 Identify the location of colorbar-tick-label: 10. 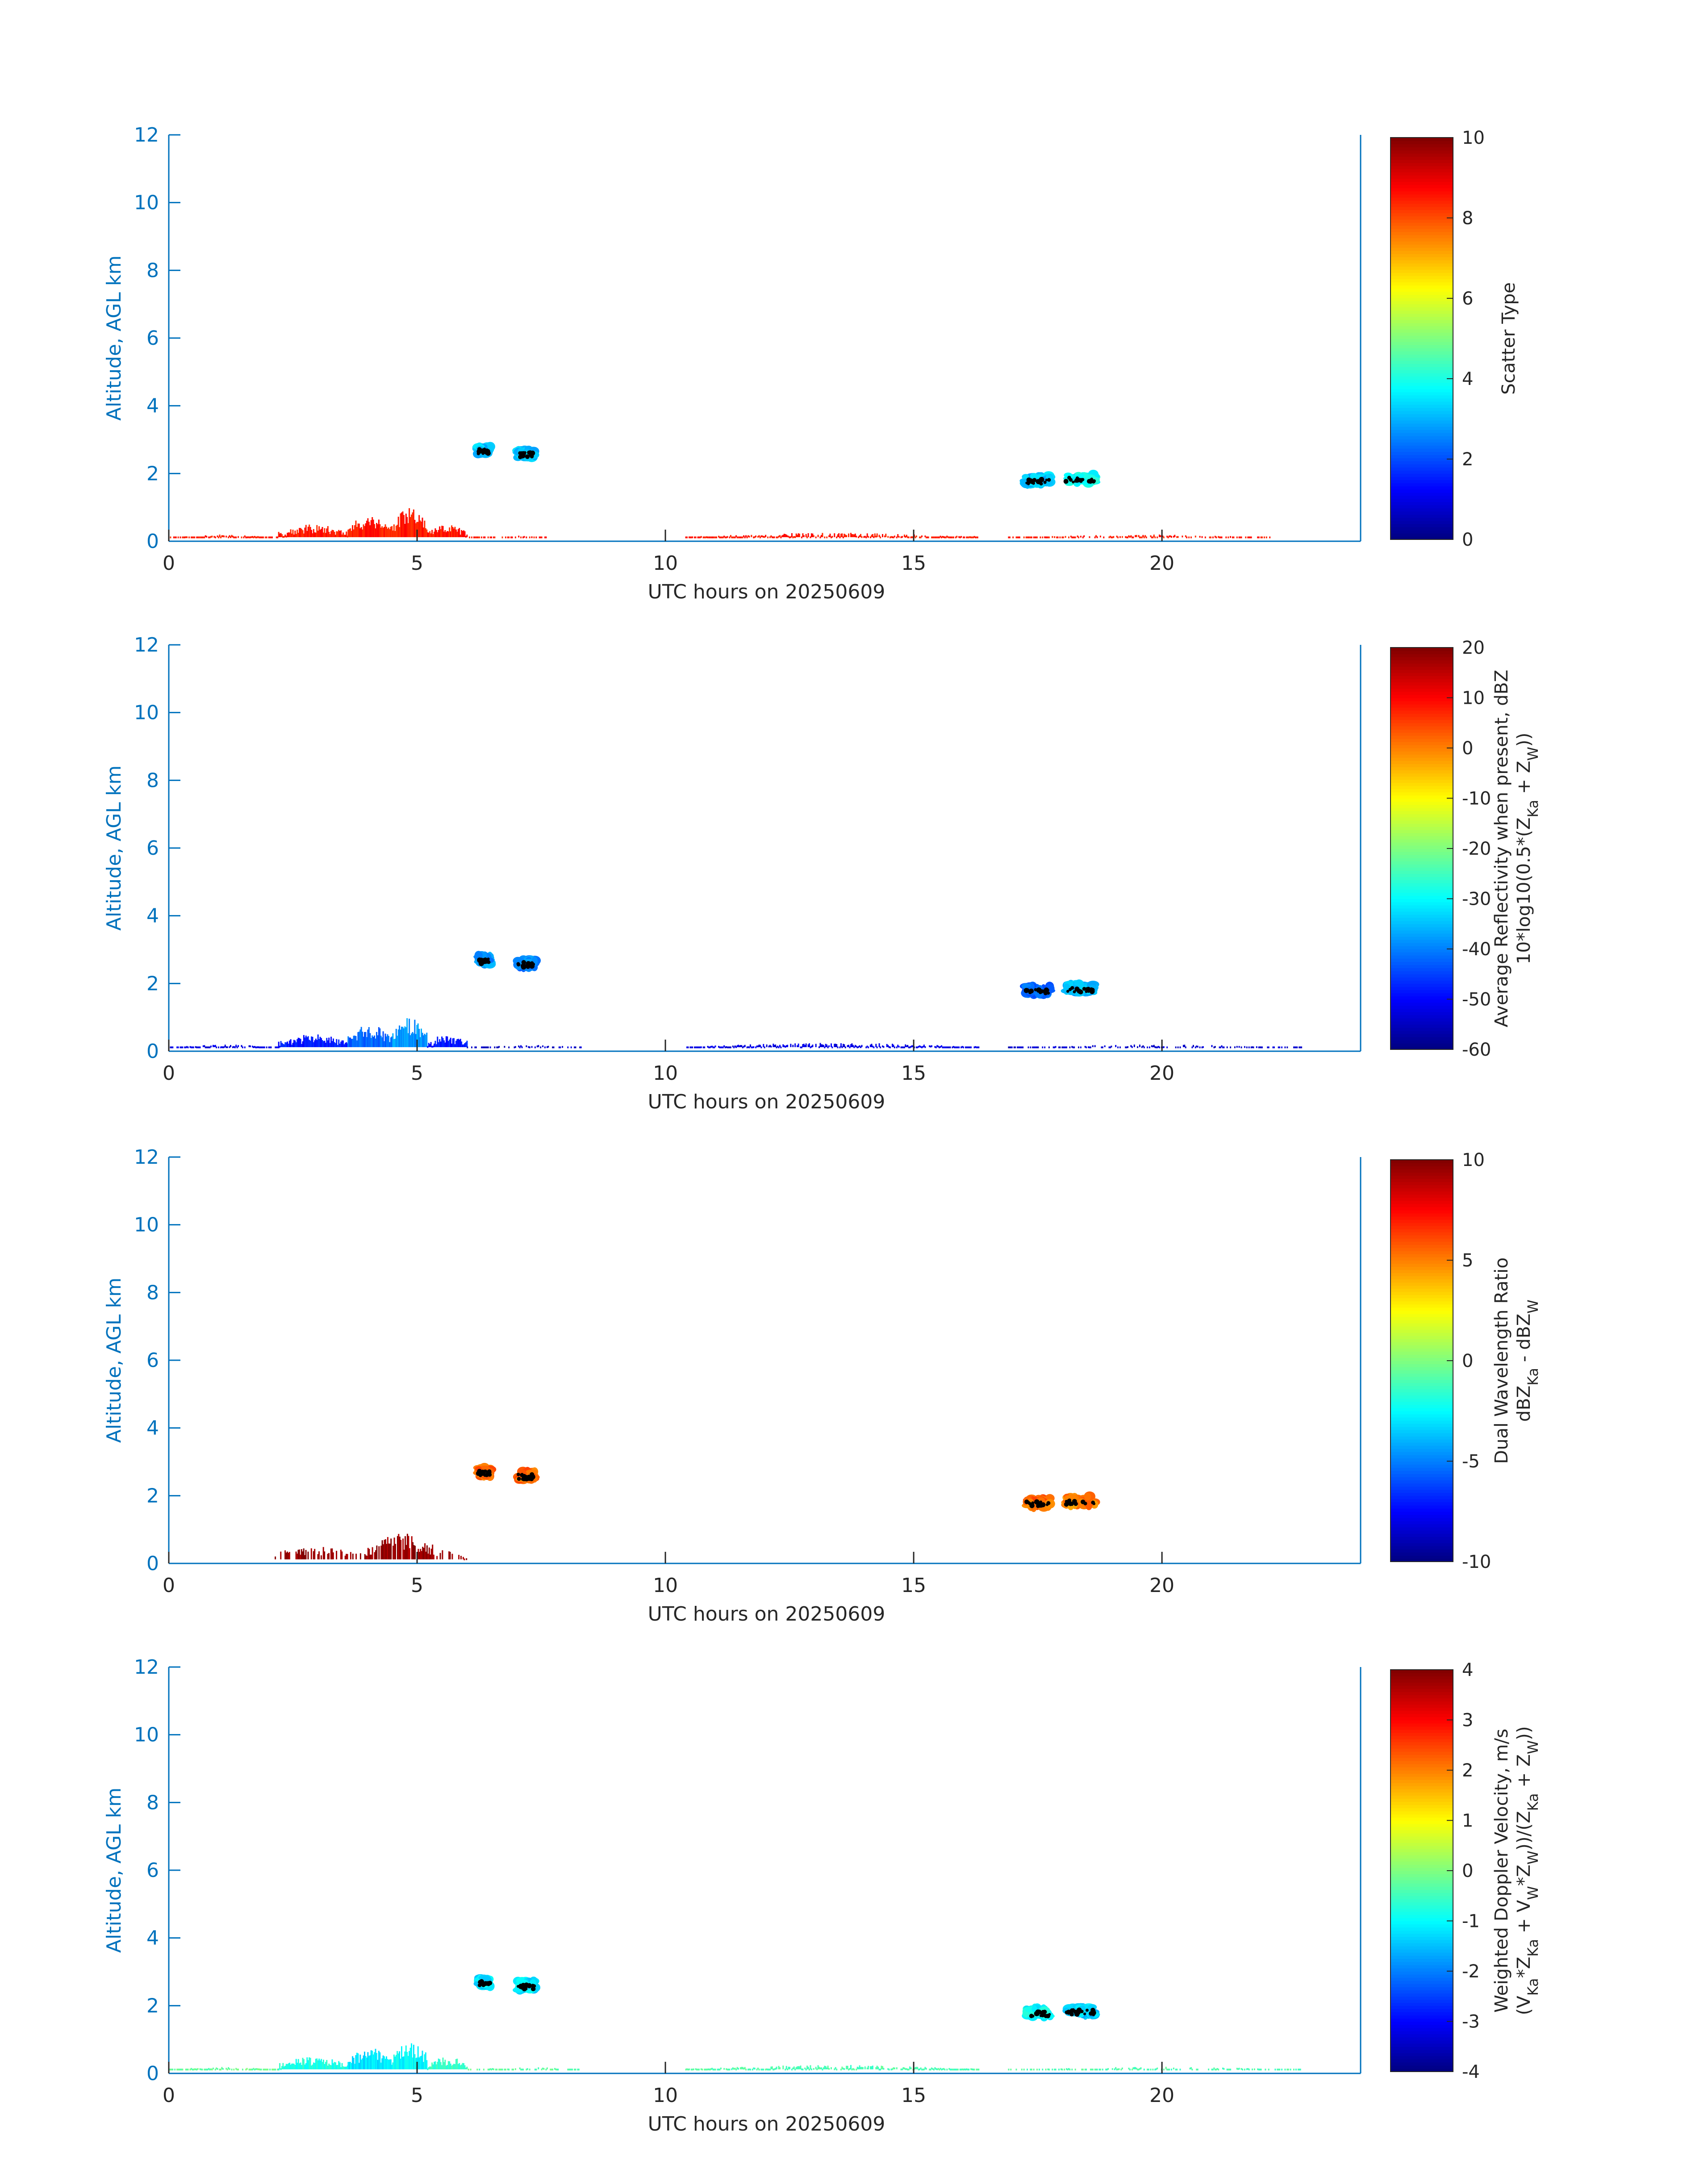
(1473, 1160).